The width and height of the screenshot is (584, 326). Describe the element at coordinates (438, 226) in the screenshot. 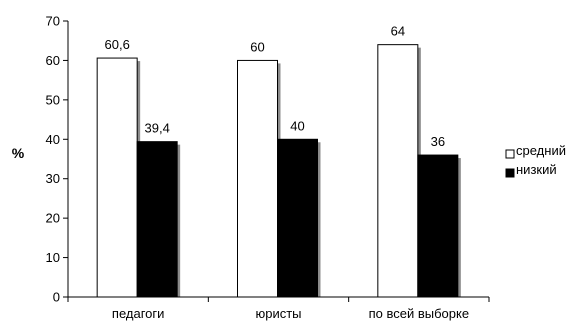

I see `bar-низкий-по всей выборке` at that location.